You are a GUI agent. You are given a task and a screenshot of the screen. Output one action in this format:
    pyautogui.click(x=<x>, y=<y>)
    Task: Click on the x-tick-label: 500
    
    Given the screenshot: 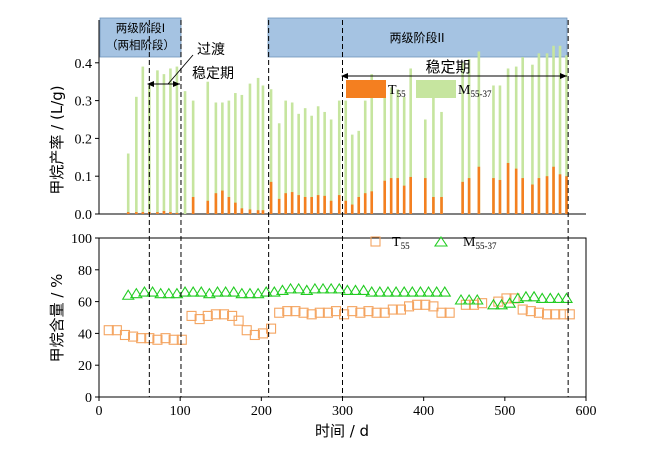 What is the action you would take?
    pyautogui.click(x=504, y=411)
    